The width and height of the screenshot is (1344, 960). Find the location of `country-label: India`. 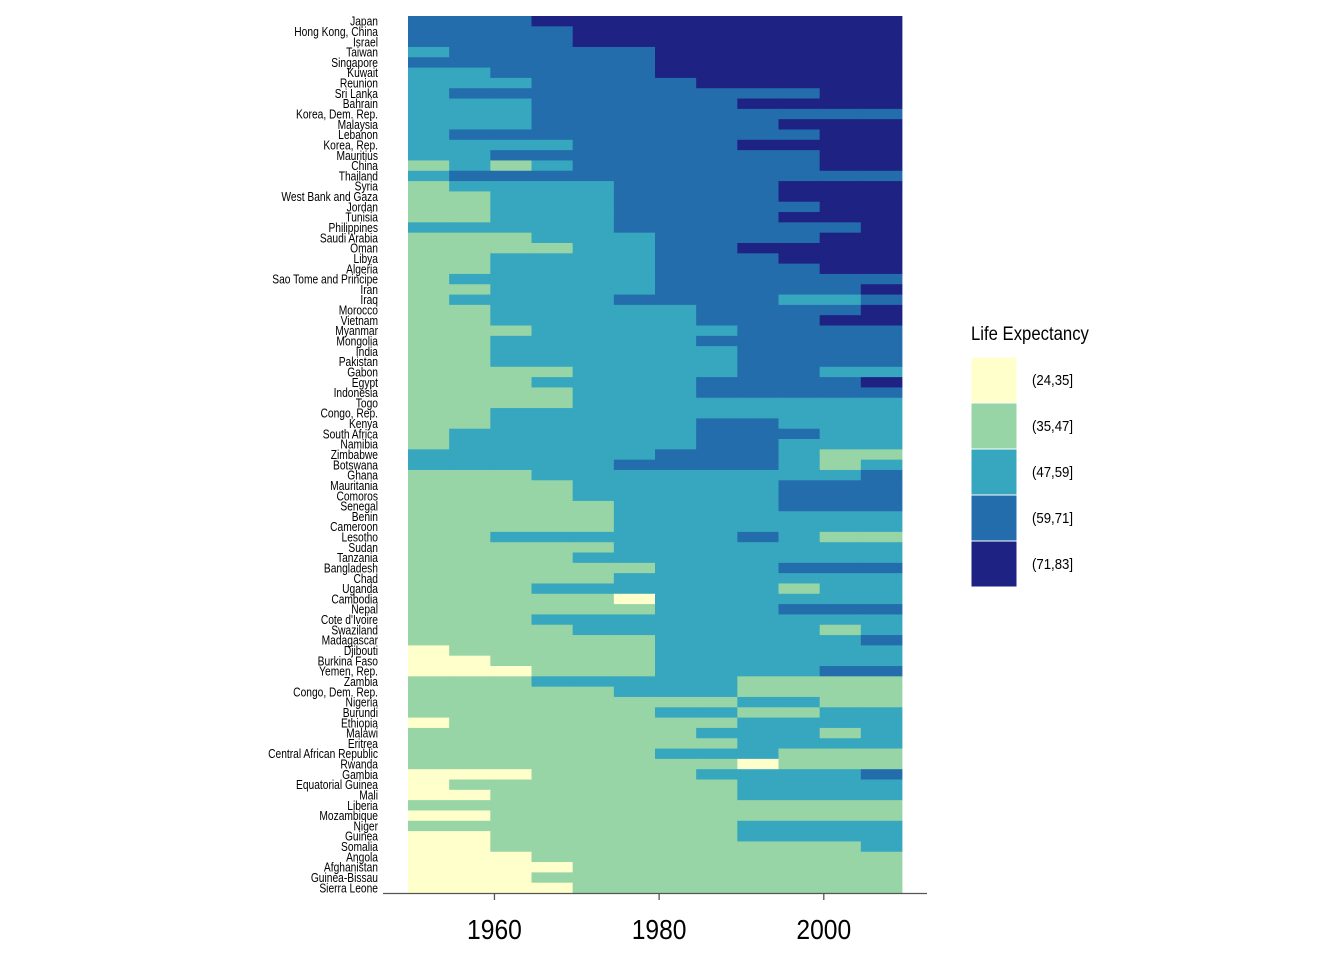

country-label: India is located at coordinates (367, 352).